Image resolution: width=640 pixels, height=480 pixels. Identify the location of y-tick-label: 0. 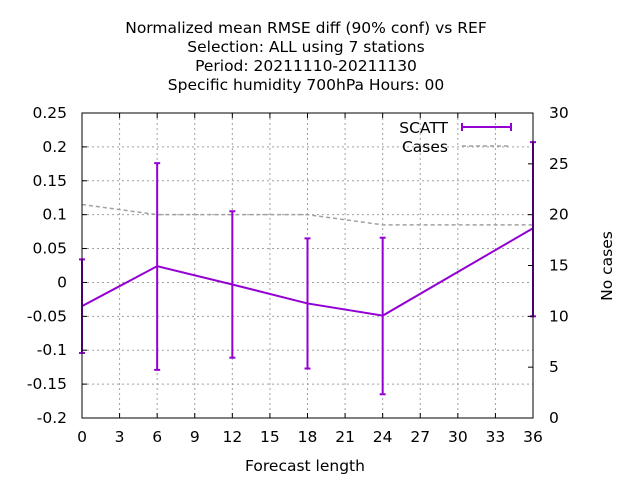
(62, 282).